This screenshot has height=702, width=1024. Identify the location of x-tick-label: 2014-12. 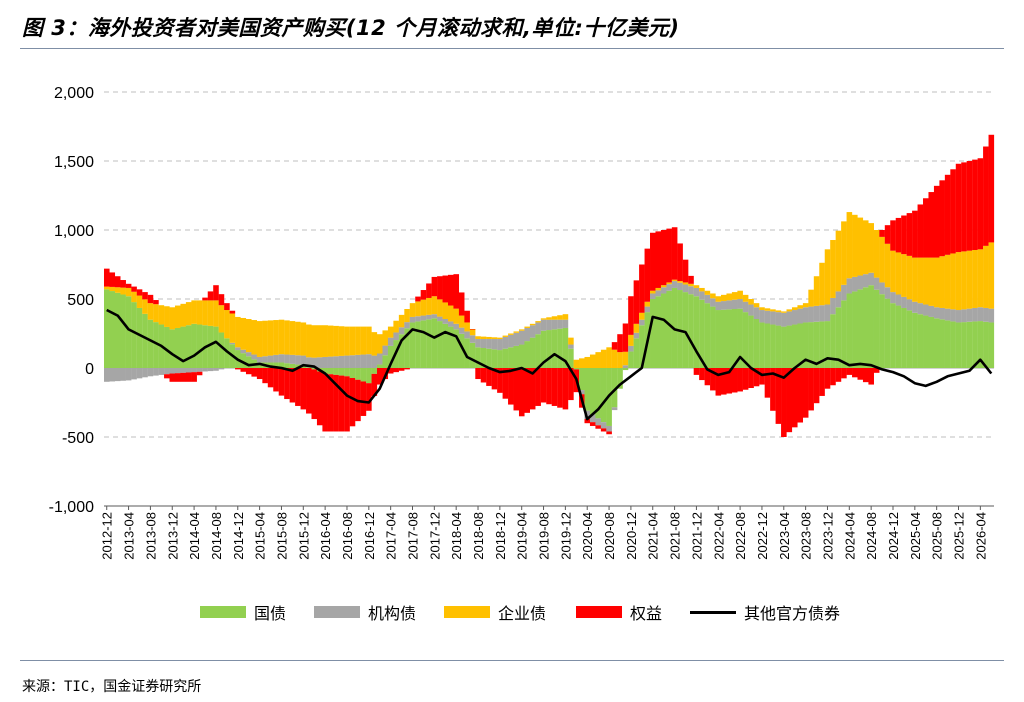
(238, 536).